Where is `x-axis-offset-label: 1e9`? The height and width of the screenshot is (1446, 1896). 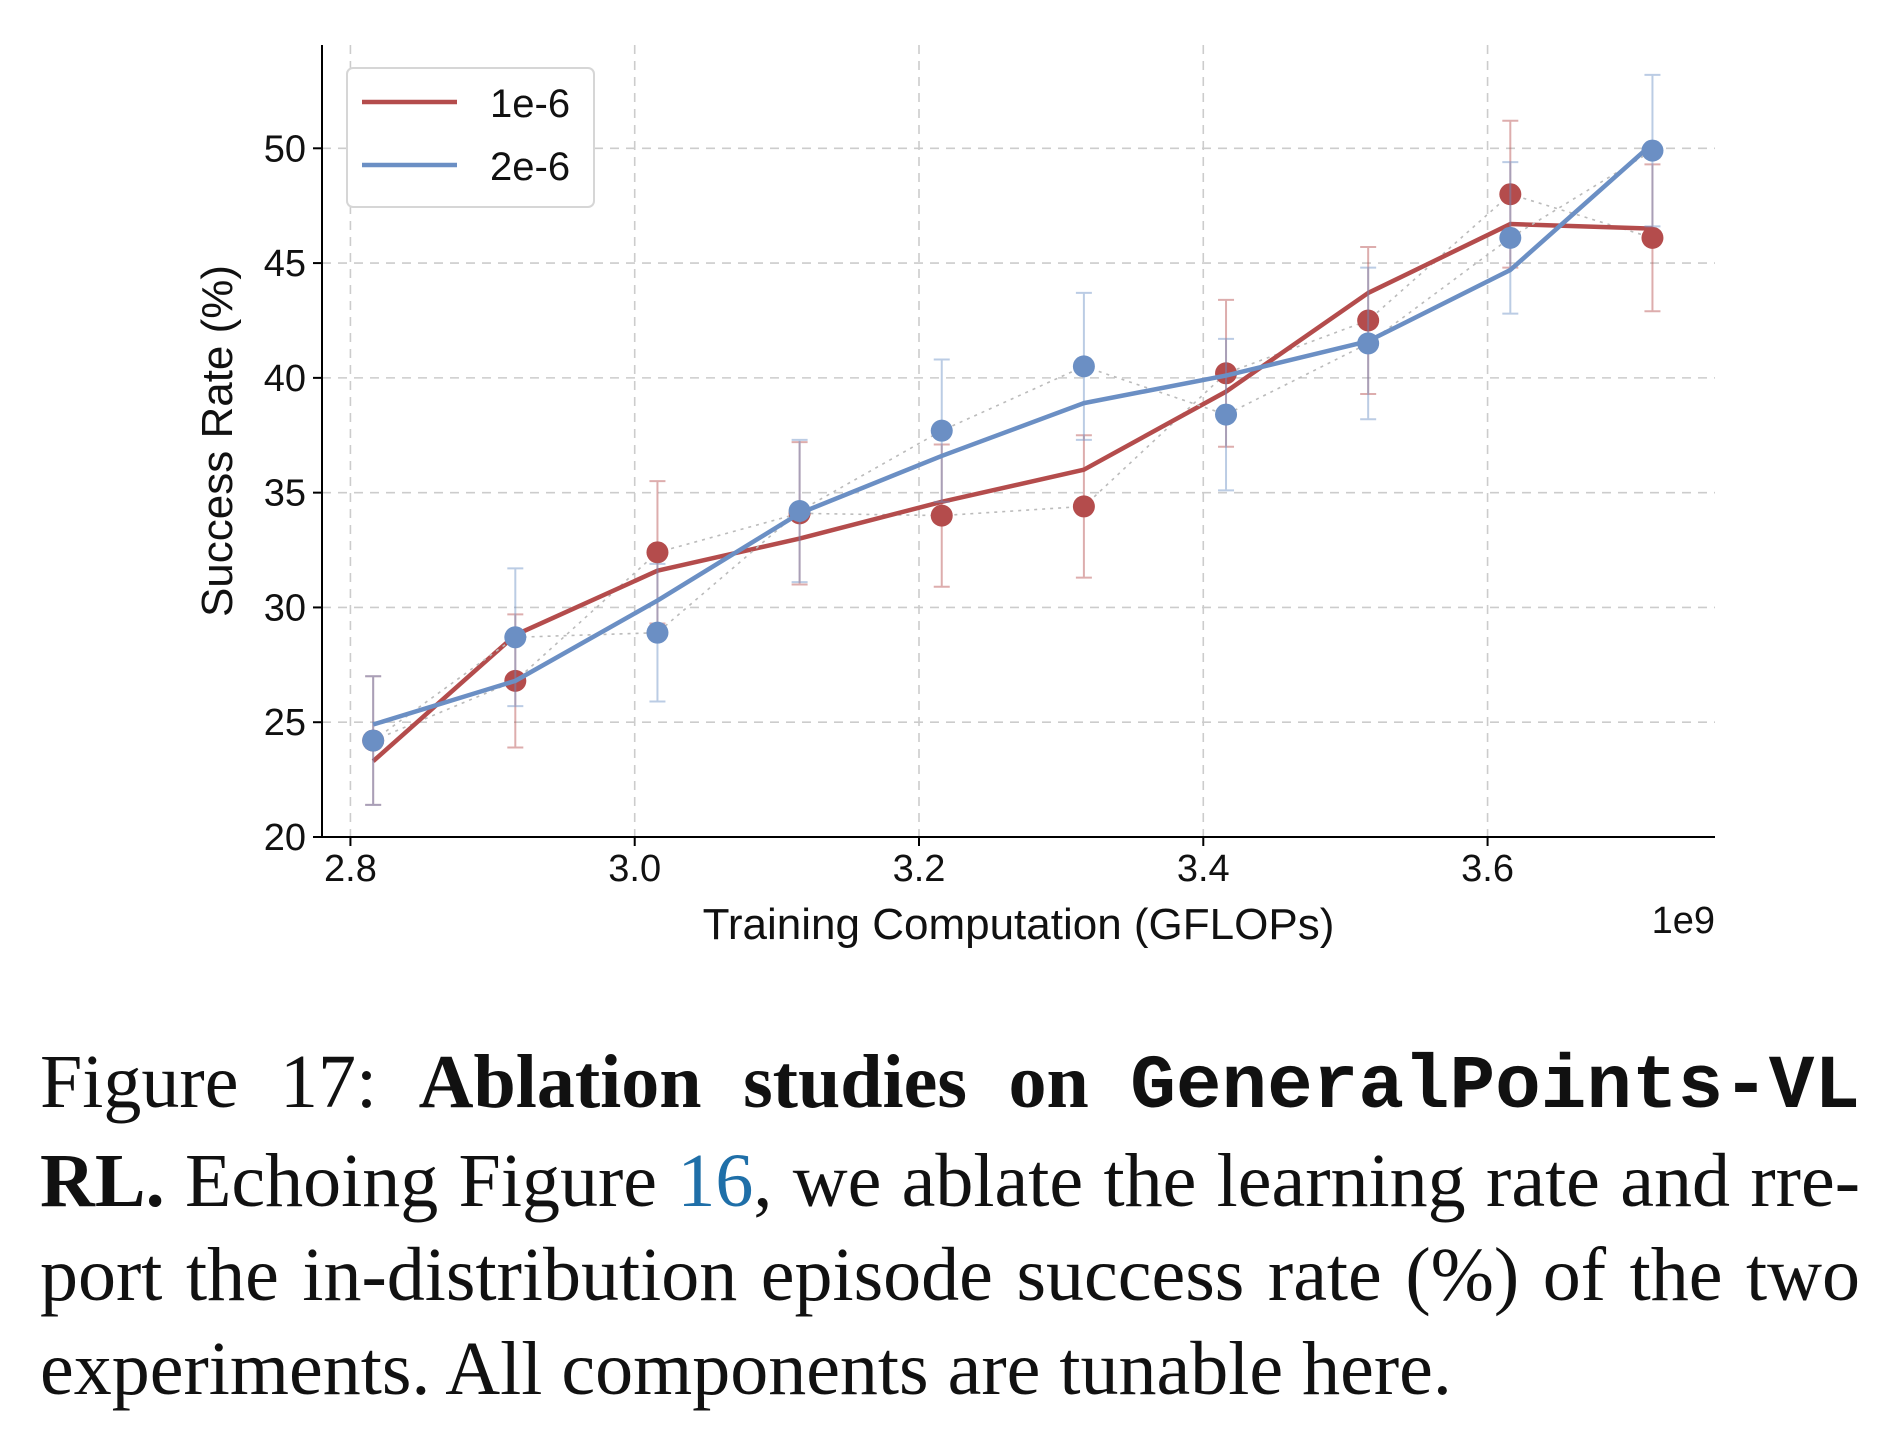 x-axis-offset-label: 1e9 is located at coordinates (1683, 921).